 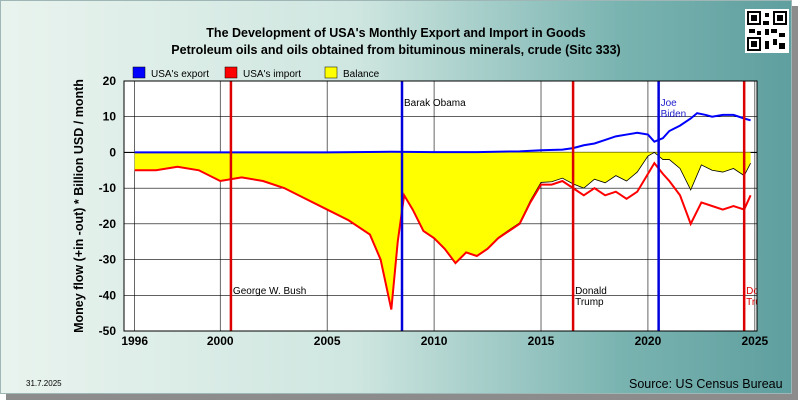 I want to click on legend-label: USA's import, so click(x=272, y=74).